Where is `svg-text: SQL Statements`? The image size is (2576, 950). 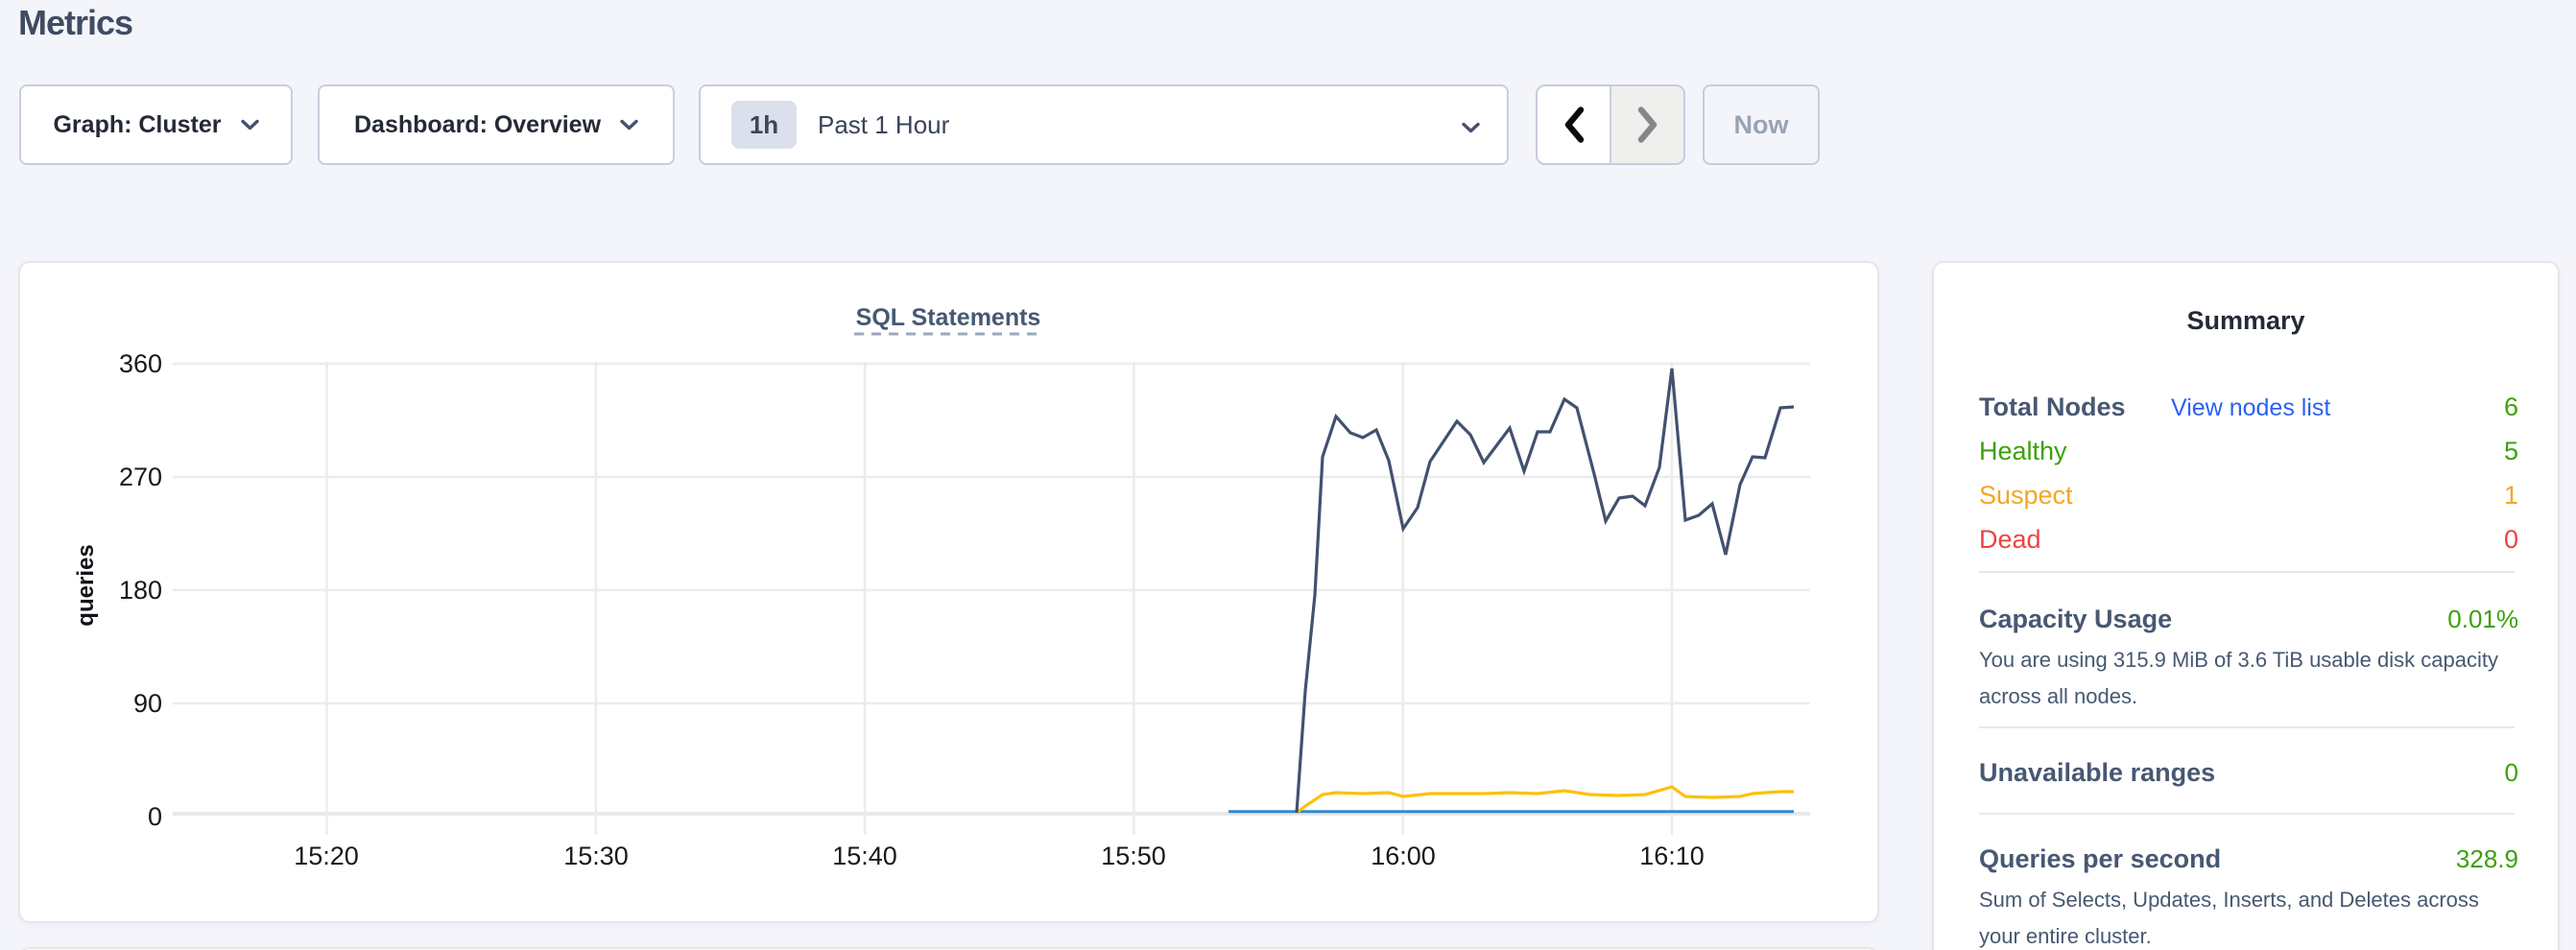 svg-text: SQL Statements is located at coordinates (948, 317).